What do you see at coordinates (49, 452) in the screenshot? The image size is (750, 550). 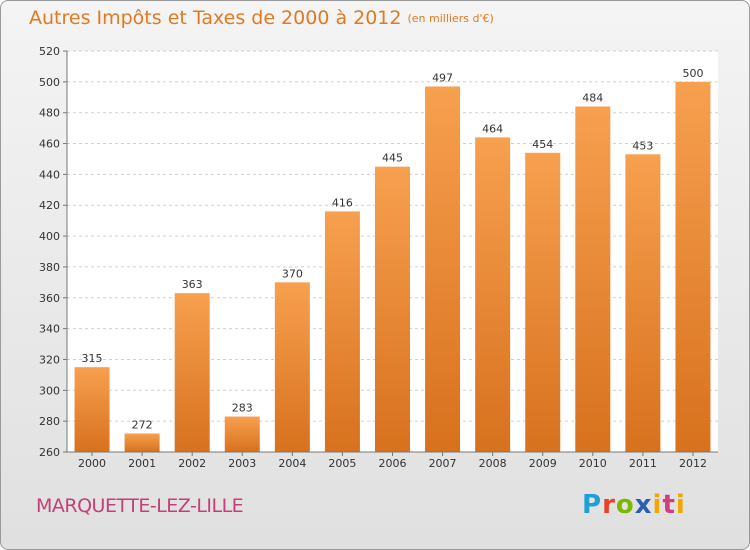 I see `y-tick-label: 260` at bounding box center [49, 452].